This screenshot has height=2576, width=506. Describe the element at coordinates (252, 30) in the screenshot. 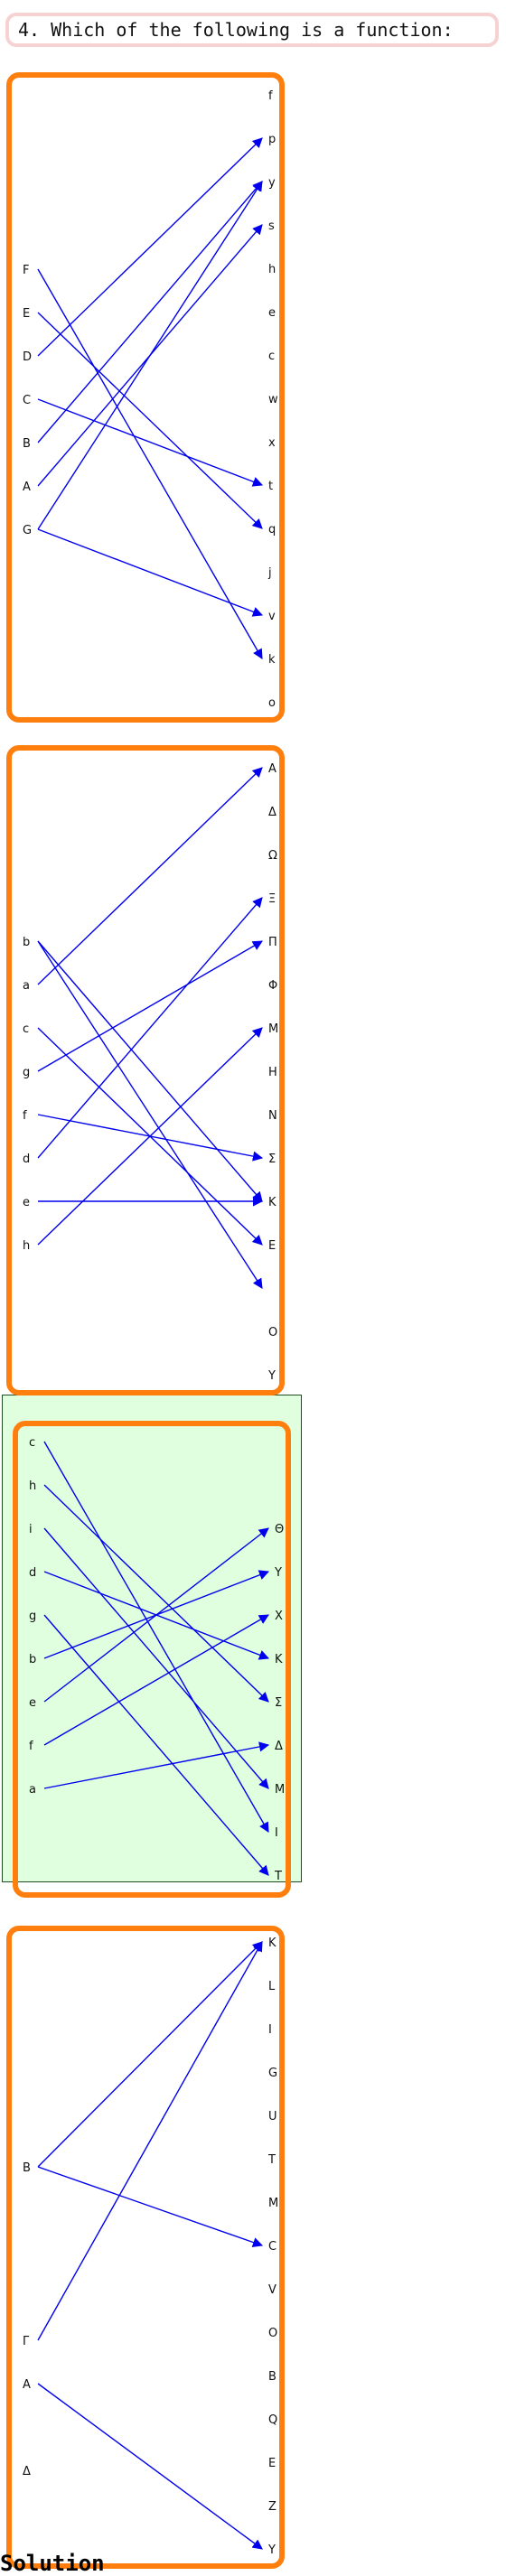

I see `question-text: 4. Which of the following is a function:` at that location.